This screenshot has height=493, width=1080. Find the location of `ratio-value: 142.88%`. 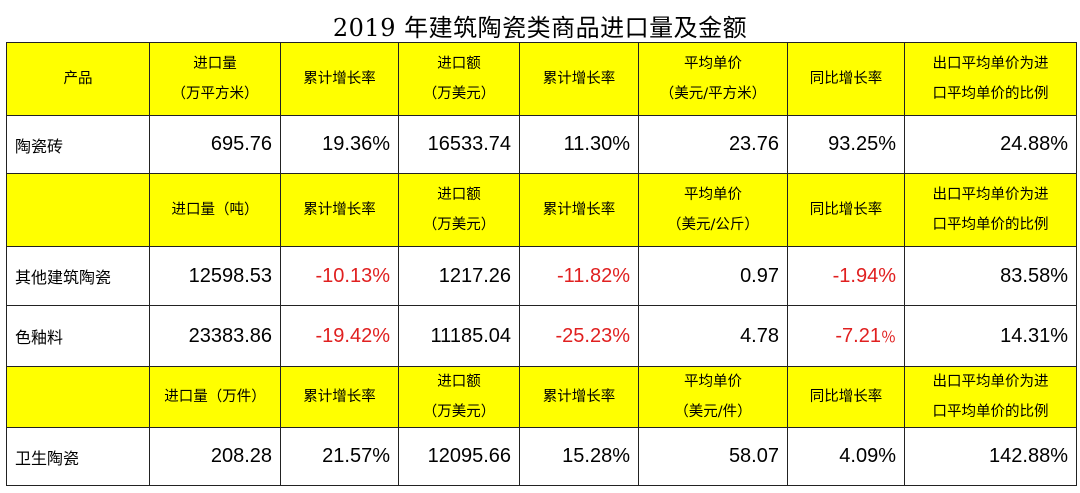

ratio-value: 142.88% is located at coordinates (990, 456).